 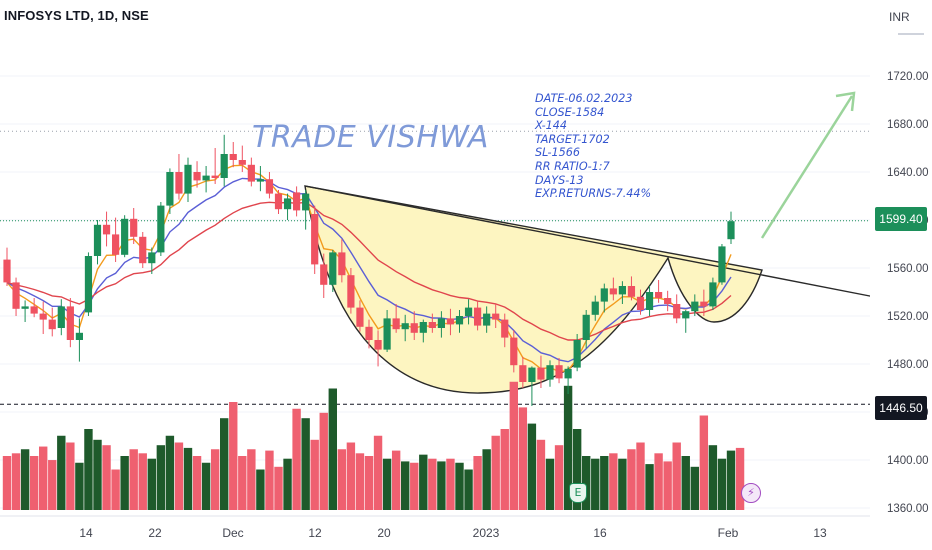 I want to click on time-tick-label: 16, so click(x=600, y=533).